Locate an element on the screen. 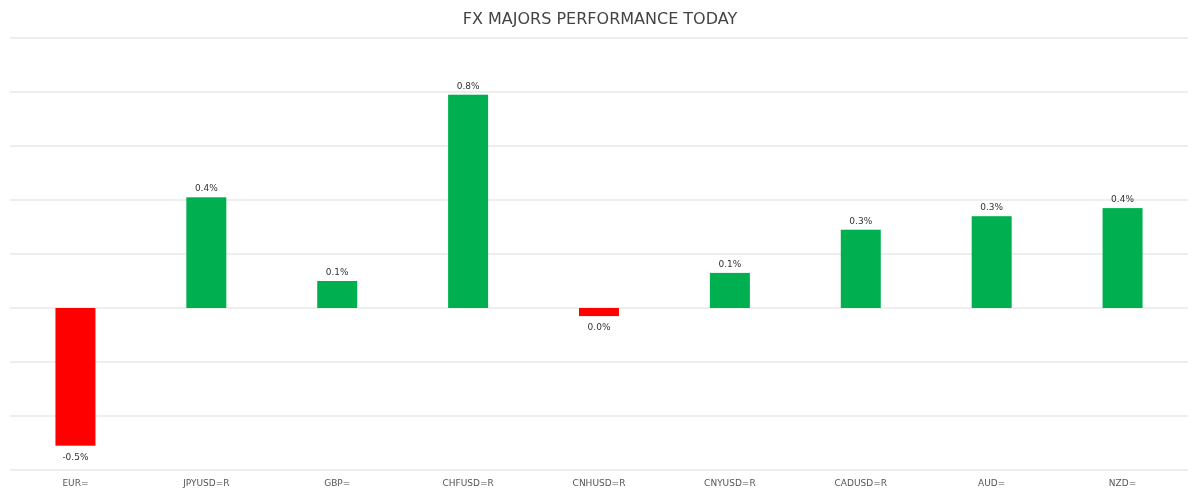 This screenshot has height=503, width=1200. chart-title: FX MAJORS PERFORMANCE TODAY is located at coordinates (600, 18).